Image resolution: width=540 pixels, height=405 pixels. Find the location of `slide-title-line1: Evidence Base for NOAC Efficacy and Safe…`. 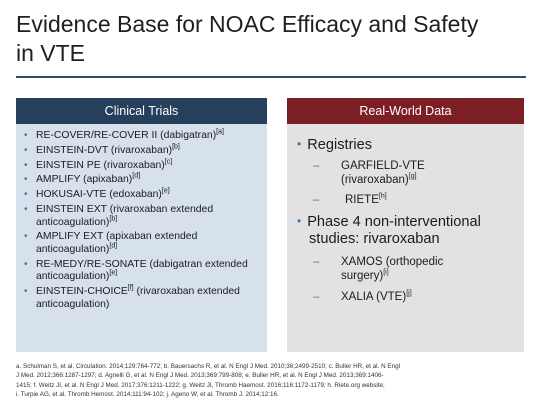

slide-title-line1: Evidence Base for NOAC Efficacy and Safe… is located at coordinates (247, 24).